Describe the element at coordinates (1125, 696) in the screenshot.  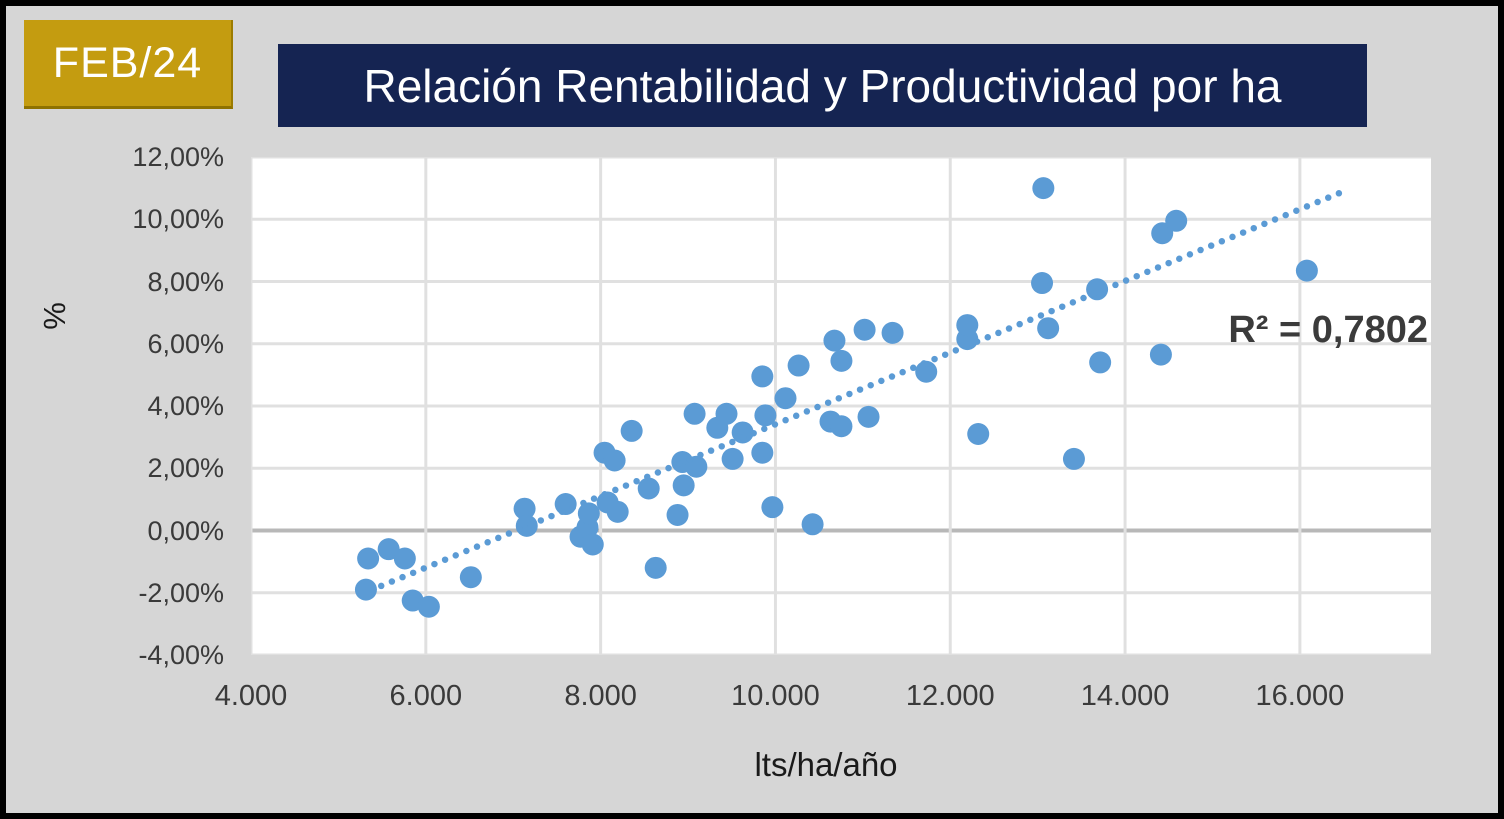
I see `x-tick-label: 14.000` at that location.